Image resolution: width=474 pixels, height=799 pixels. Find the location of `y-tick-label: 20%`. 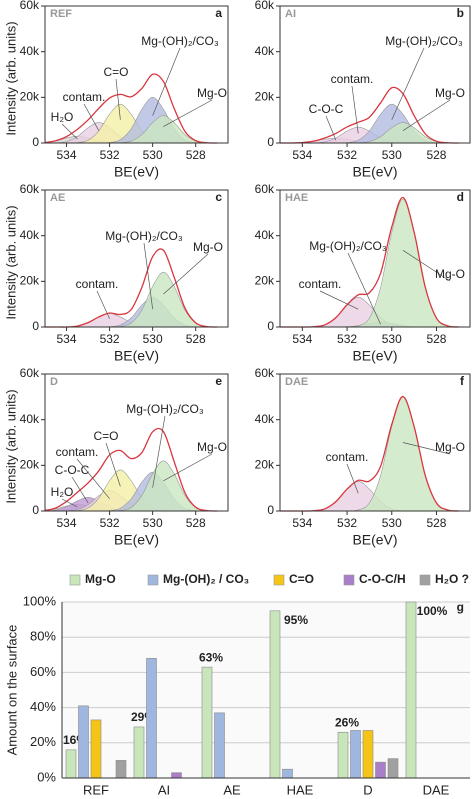

y-tick-label: 20% is located at coordinates (43, 741).